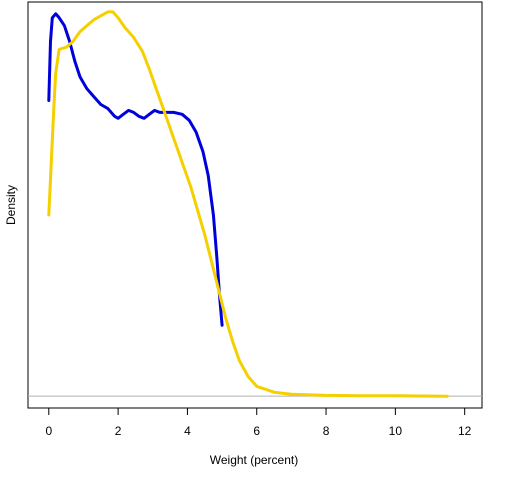  What do you see at coordinates (11, 205) in the screenshot?
I see `y-axis-label: Density` at bounding box center [11, 205].